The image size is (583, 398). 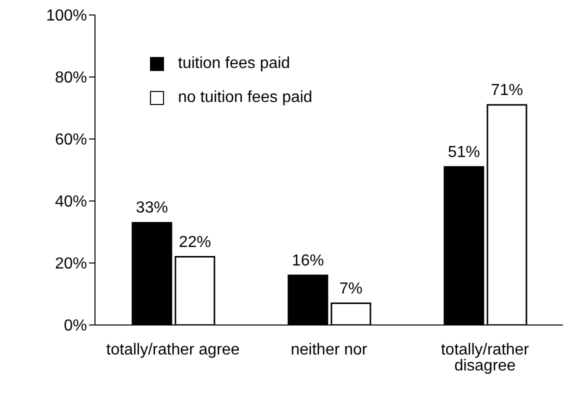 I want to click on x-tick-label: neither nor, so click(x=329, y=349).